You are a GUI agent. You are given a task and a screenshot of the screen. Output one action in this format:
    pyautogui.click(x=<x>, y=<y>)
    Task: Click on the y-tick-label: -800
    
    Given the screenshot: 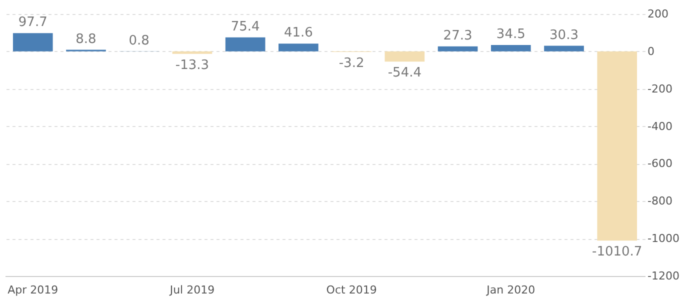 What is the action you would take?
    pyautogui.click(x=660, y=201)
    